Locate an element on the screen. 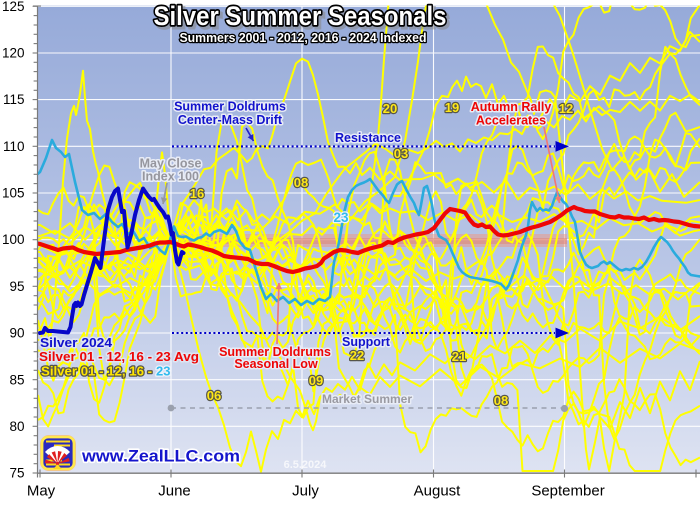 Image resolution: width=700 pixels, height=505 pixels. svg-text: 20 is located at coordinates (390, 108).